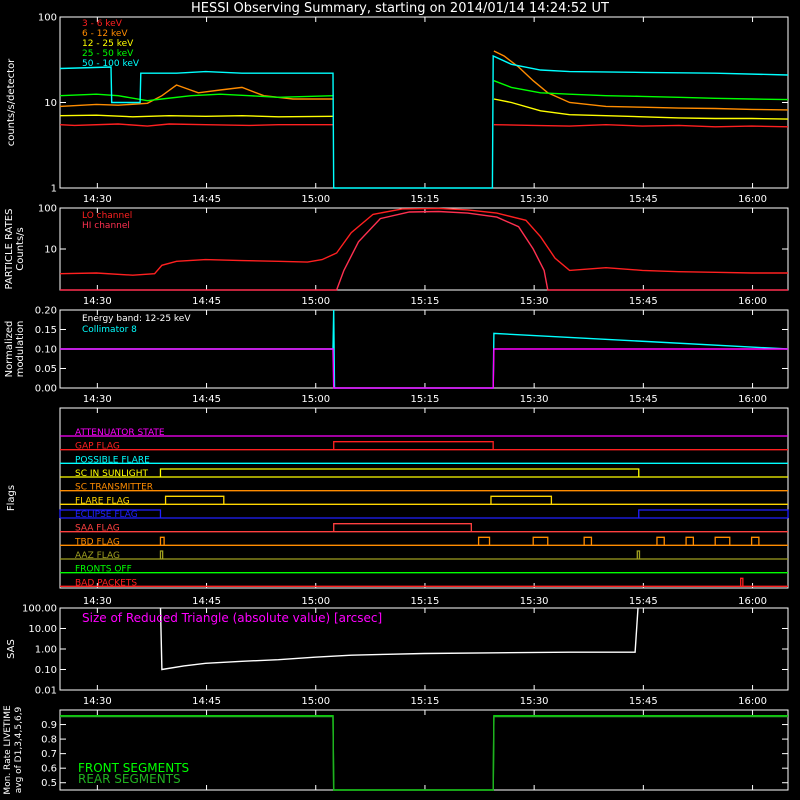  What do you see at coordinates (106, 583) in the screenshot?
I see `flag-label: BAD PACKETS` at bounding box center [106, 583].